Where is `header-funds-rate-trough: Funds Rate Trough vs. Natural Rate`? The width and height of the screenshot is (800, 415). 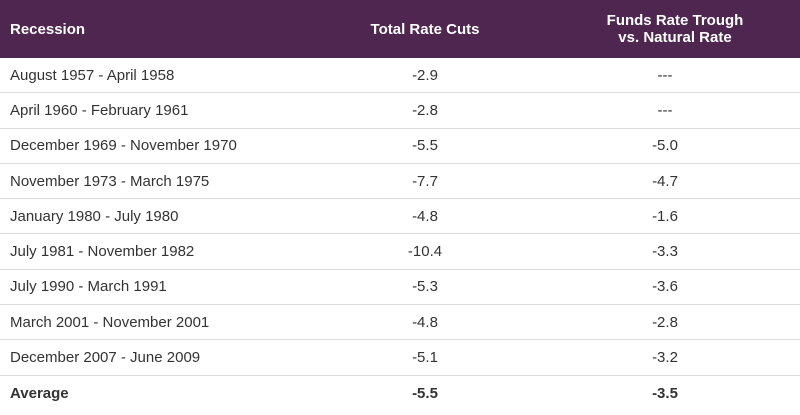 header-funds-rate-trough: Funds Rate Trough vs. Natural Rate is located at coordinates (675, 29).